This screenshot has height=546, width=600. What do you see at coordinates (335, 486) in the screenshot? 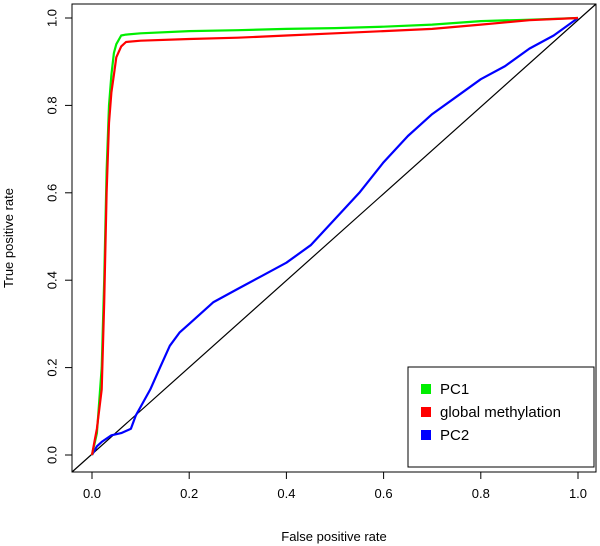
I see `x-axis: 0.0 0.2 0.4 0.6 0.8 1.0` at bounding box center [335, 486].